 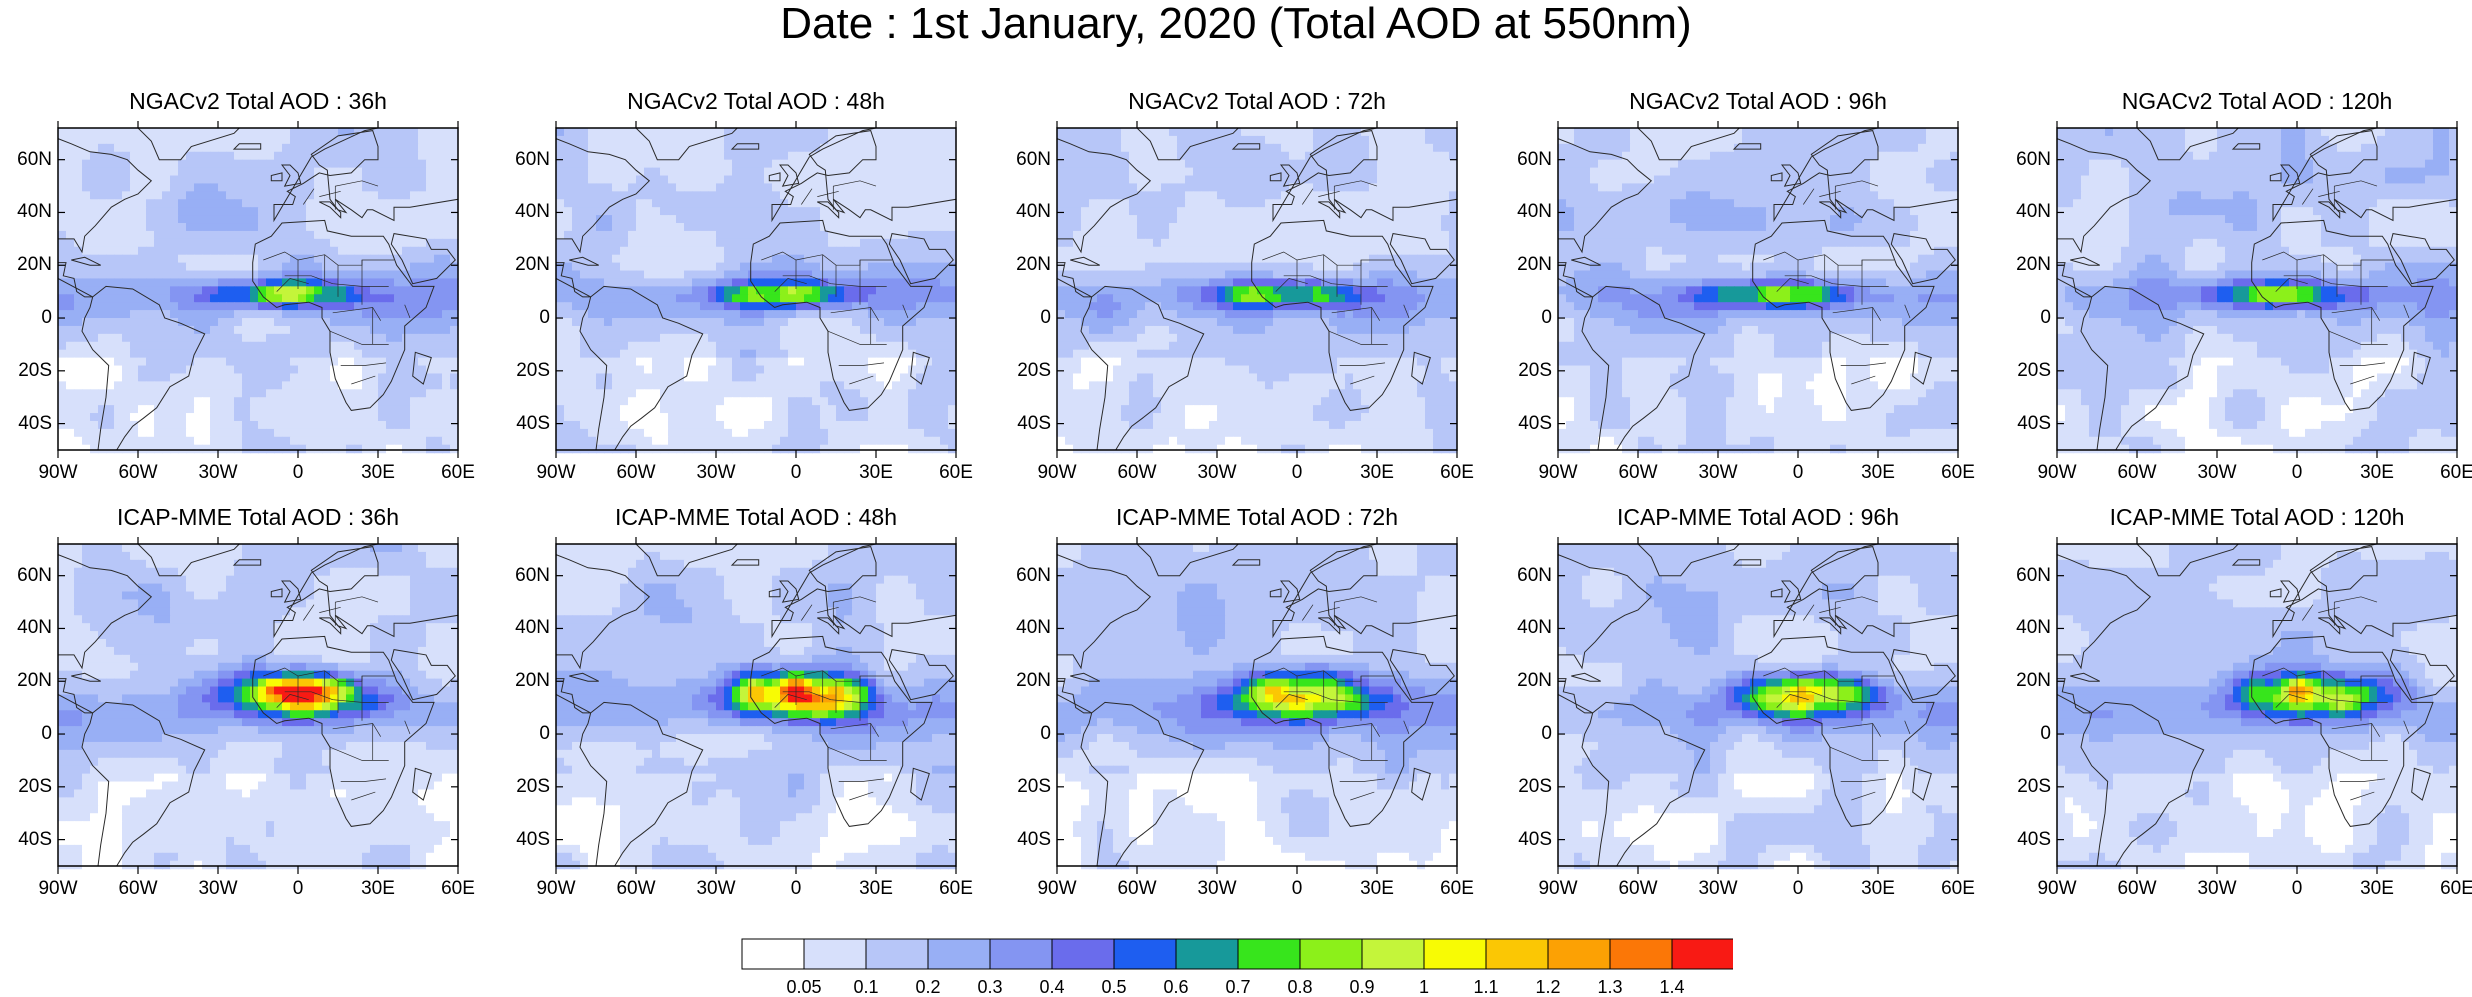 I want to click on colorbar-label: 0.5, so click(x=1114, y=987).